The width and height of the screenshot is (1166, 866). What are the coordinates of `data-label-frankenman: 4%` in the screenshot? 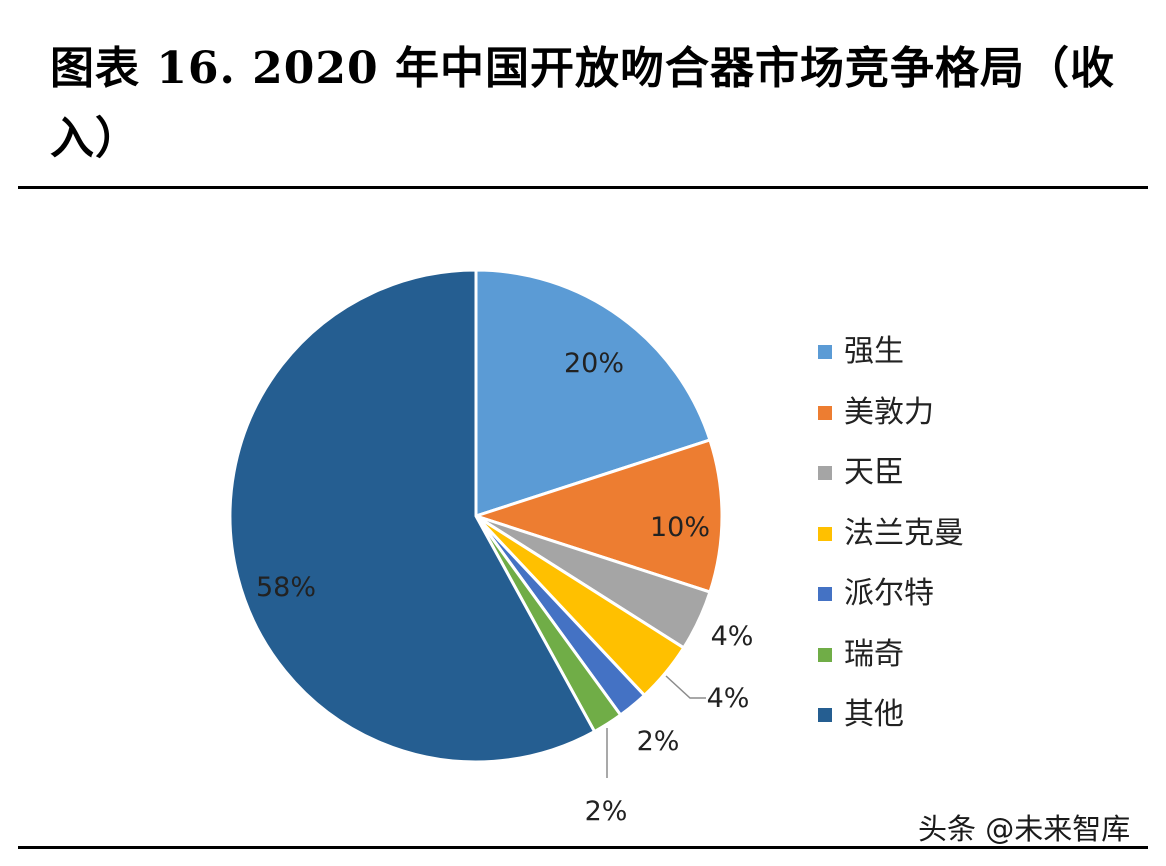 It's located at (728, 698).